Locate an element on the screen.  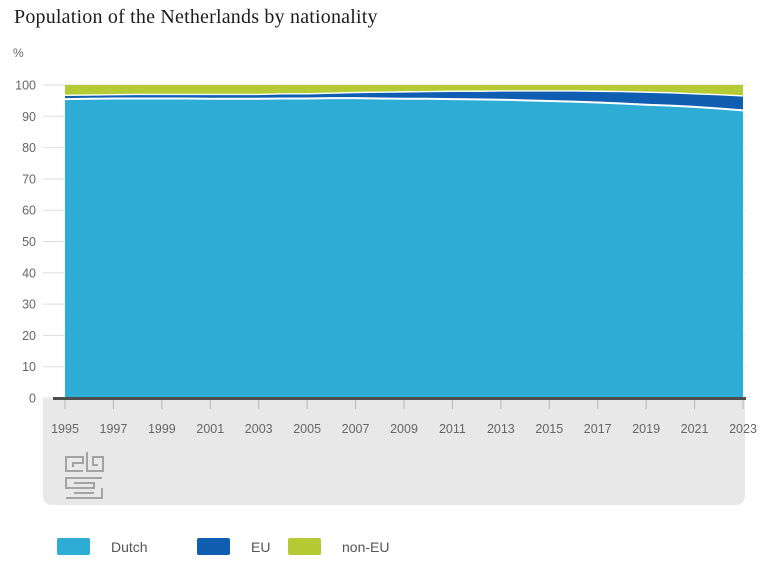
x-tick-label: 2023 is located at coordinates (743, 429).